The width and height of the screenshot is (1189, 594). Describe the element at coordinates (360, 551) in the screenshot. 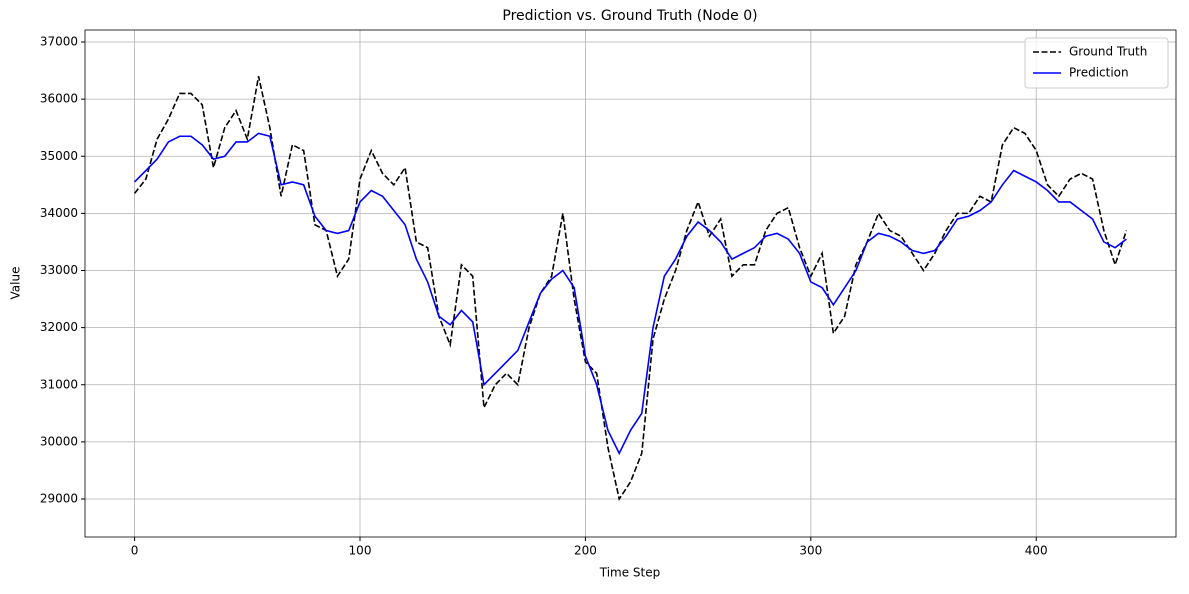

I see `x-tick-label: 100` at that location.